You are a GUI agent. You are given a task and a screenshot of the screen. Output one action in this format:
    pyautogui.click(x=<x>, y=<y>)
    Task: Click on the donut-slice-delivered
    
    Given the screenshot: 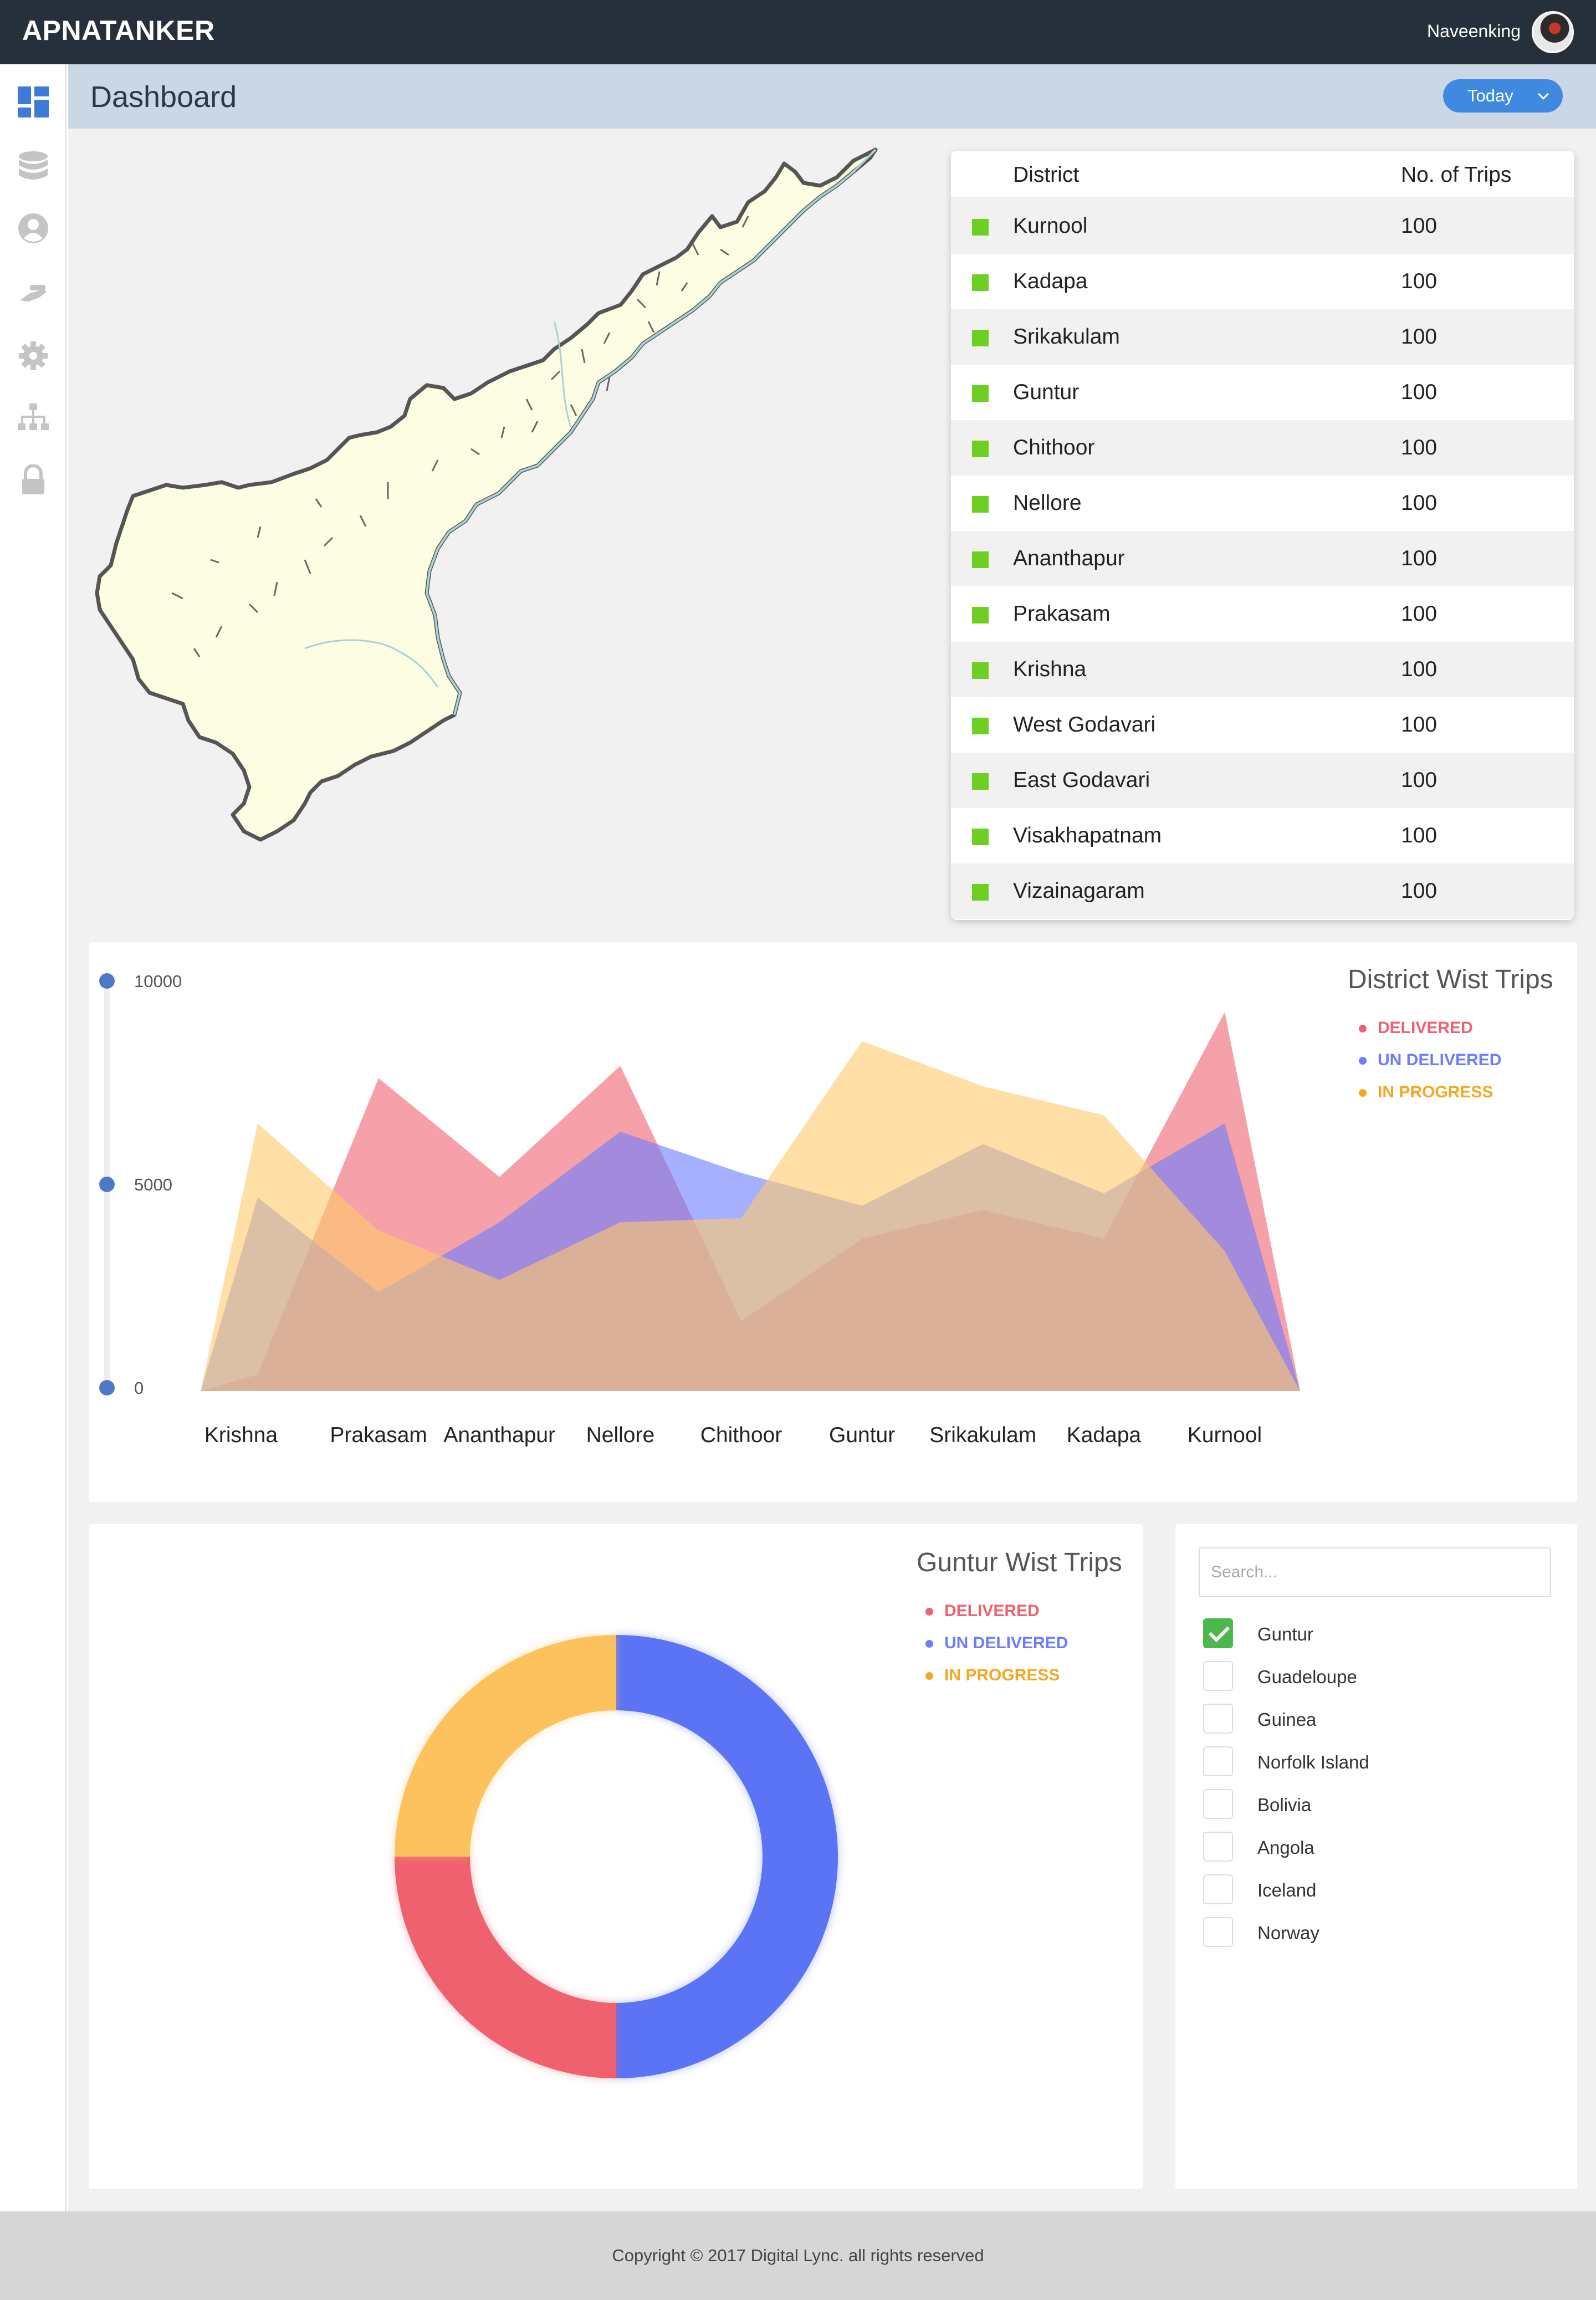 What is the action you would take?
    pyautogui.click(x=505, y=1967)
    